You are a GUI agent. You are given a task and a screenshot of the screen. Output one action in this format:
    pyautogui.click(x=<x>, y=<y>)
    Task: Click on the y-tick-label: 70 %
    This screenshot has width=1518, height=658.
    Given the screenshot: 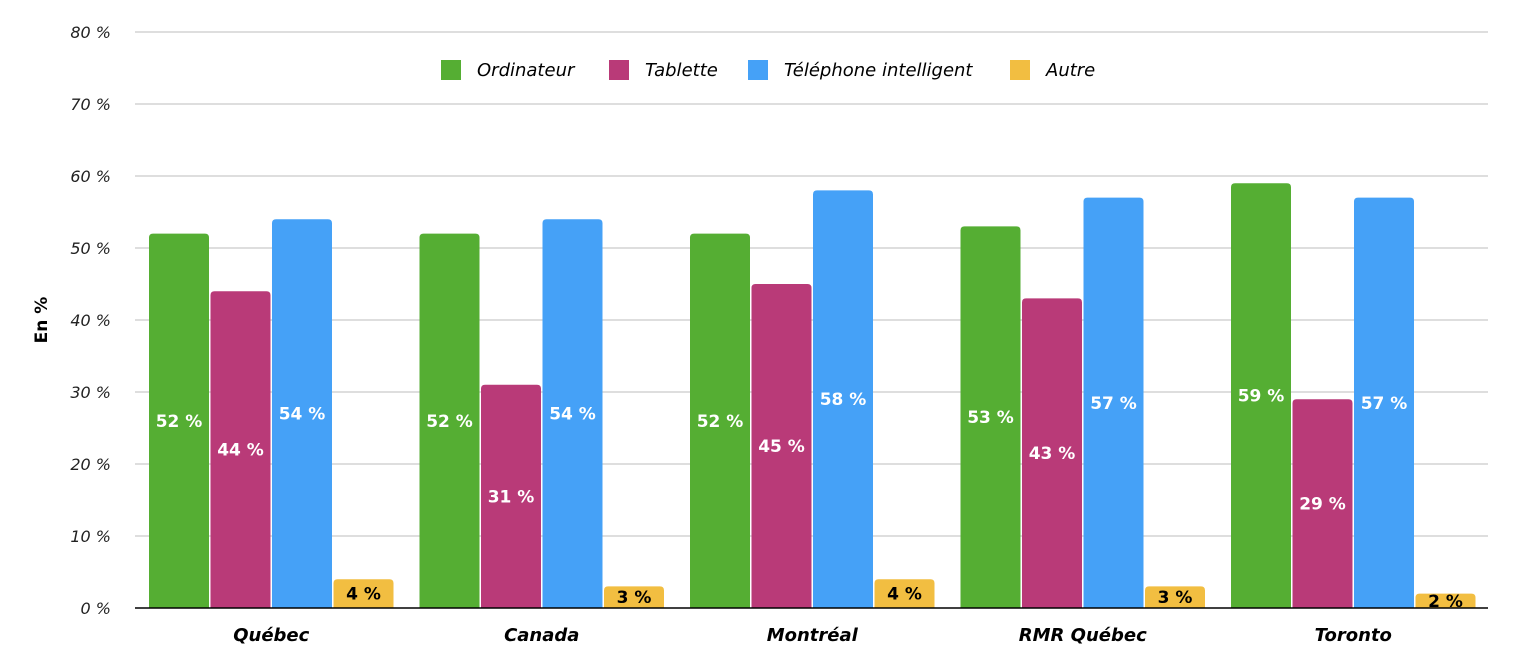 What is the action you would take?
    pyautogui.click(x=90, y=104)
    